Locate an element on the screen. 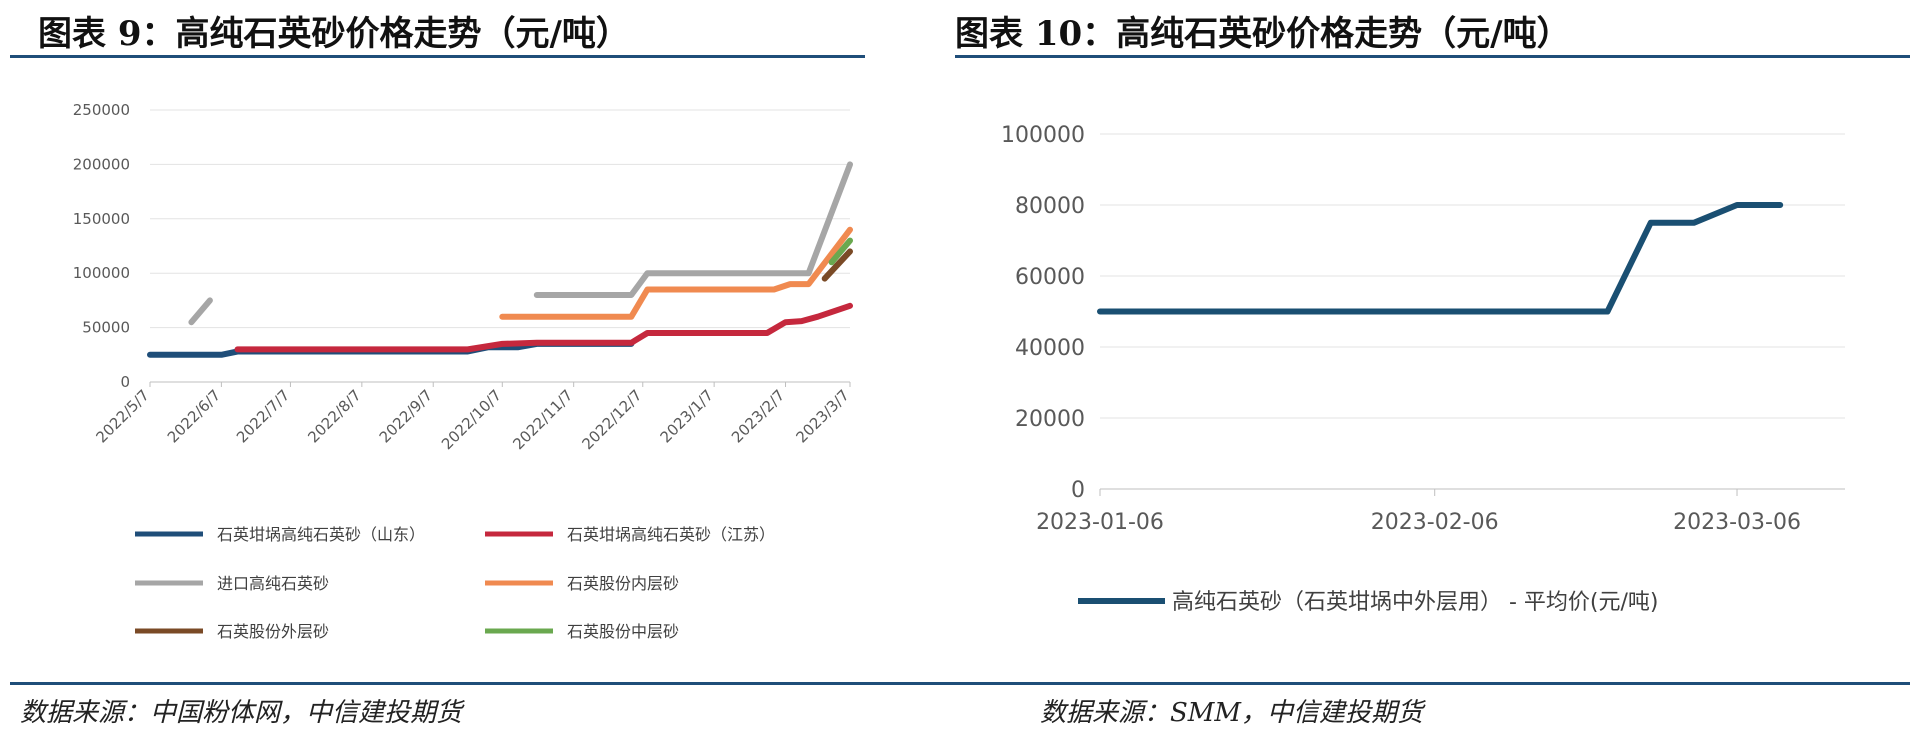 The width and height of the screenshot is (1920, 753). left-x-tick-label: 2022/9/7 is located at coordinates (406, 416).